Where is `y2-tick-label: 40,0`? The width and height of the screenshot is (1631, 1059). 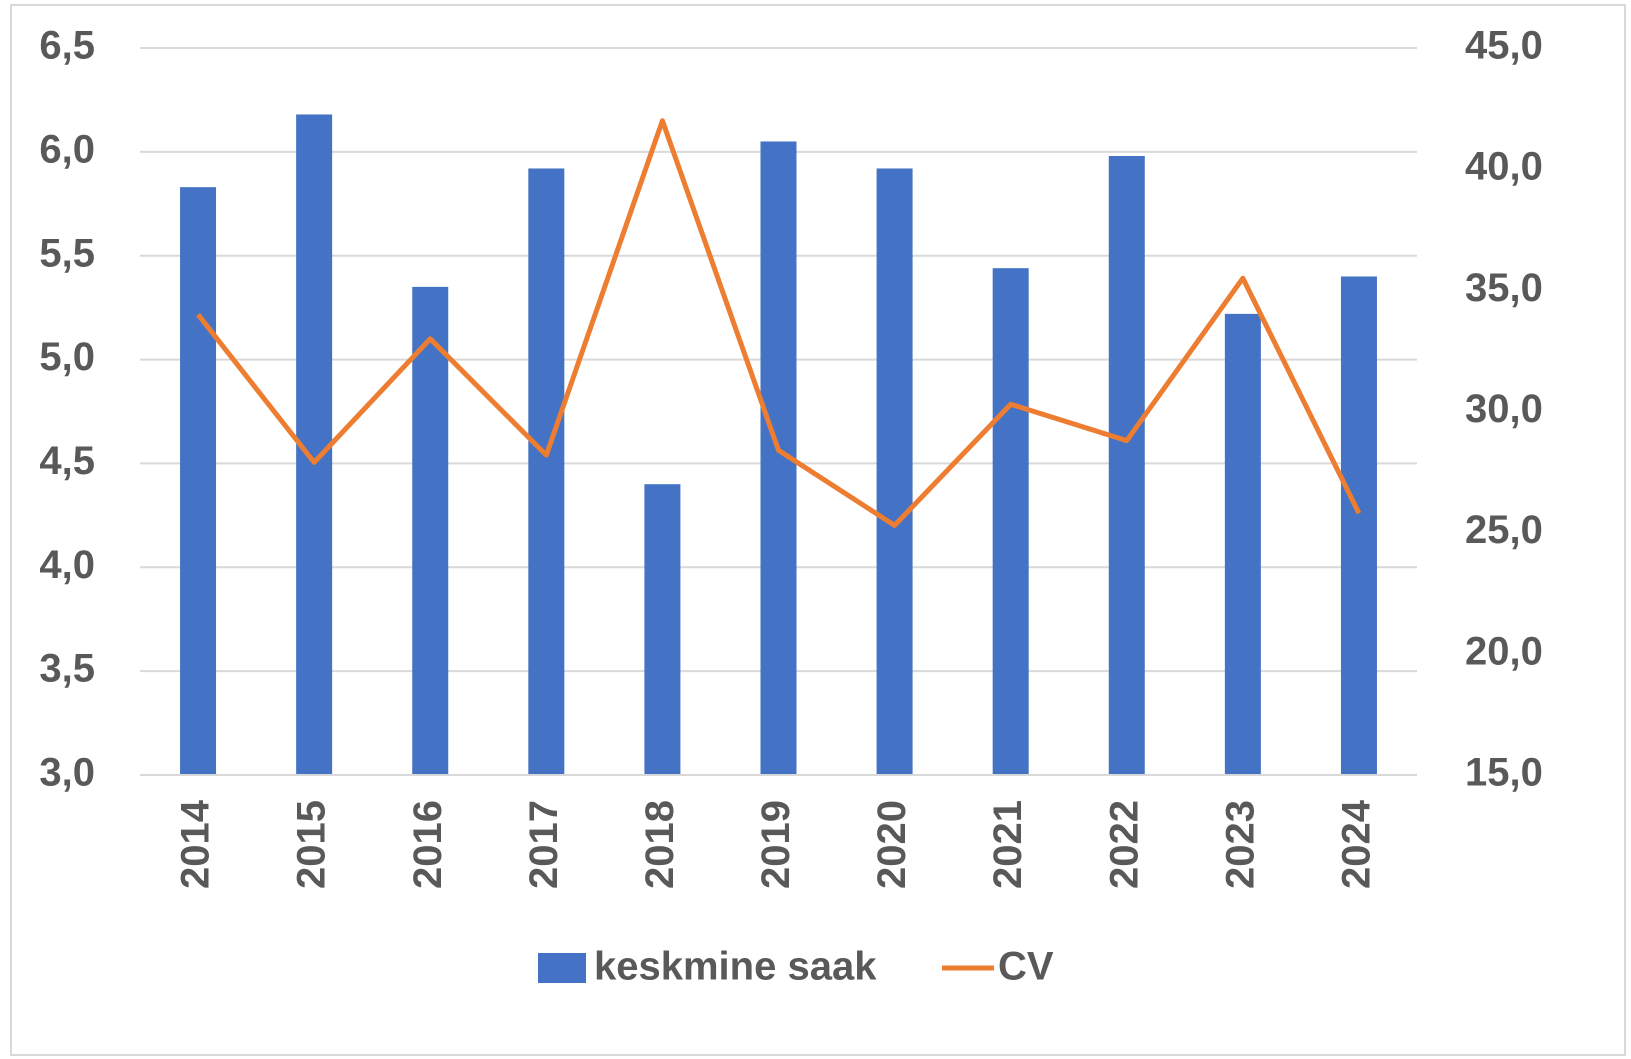
y2-tick-label: 40,0 is located at coordinates (1504, 167).